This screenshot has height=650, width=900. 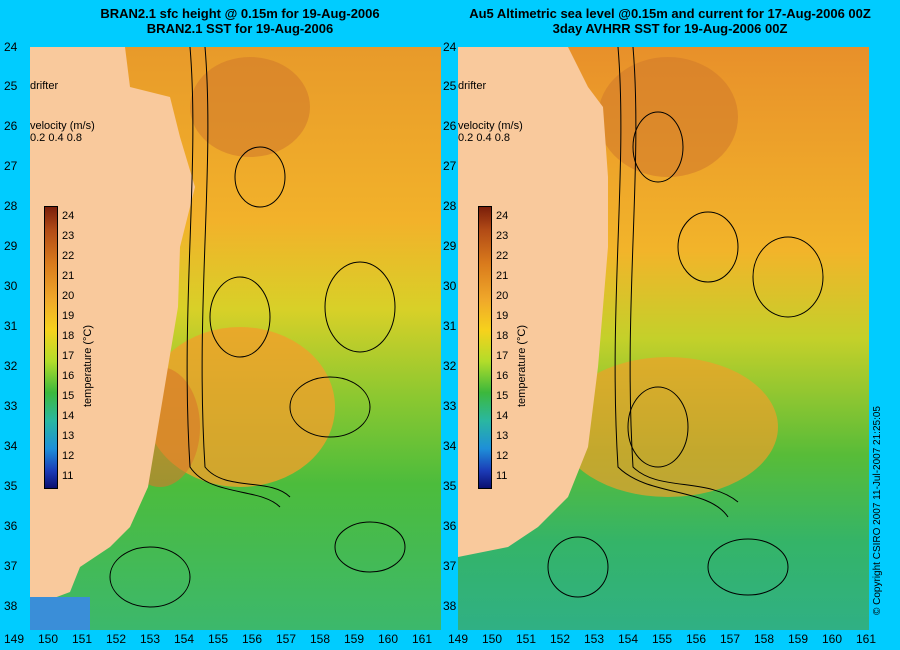 I want to click on left-velocity-label: velocity (m/s), so click(x=62, y=126).